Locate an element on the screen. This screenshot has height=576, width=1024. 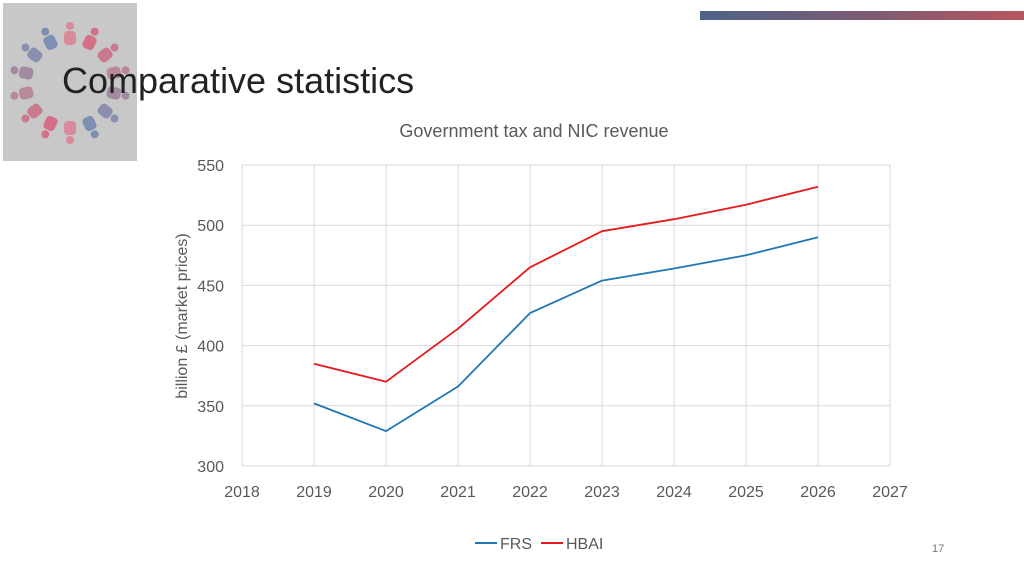
y-tick-label: 350 is located at coordinates (210, 407).